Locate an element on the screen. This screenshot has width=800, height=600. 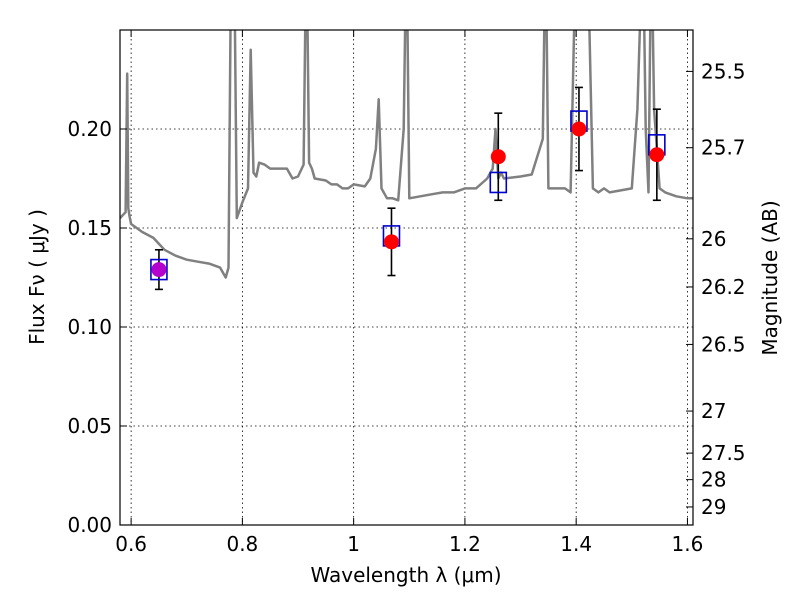
mag-tick-label: 25.5 is located at coordinates (723, 71).